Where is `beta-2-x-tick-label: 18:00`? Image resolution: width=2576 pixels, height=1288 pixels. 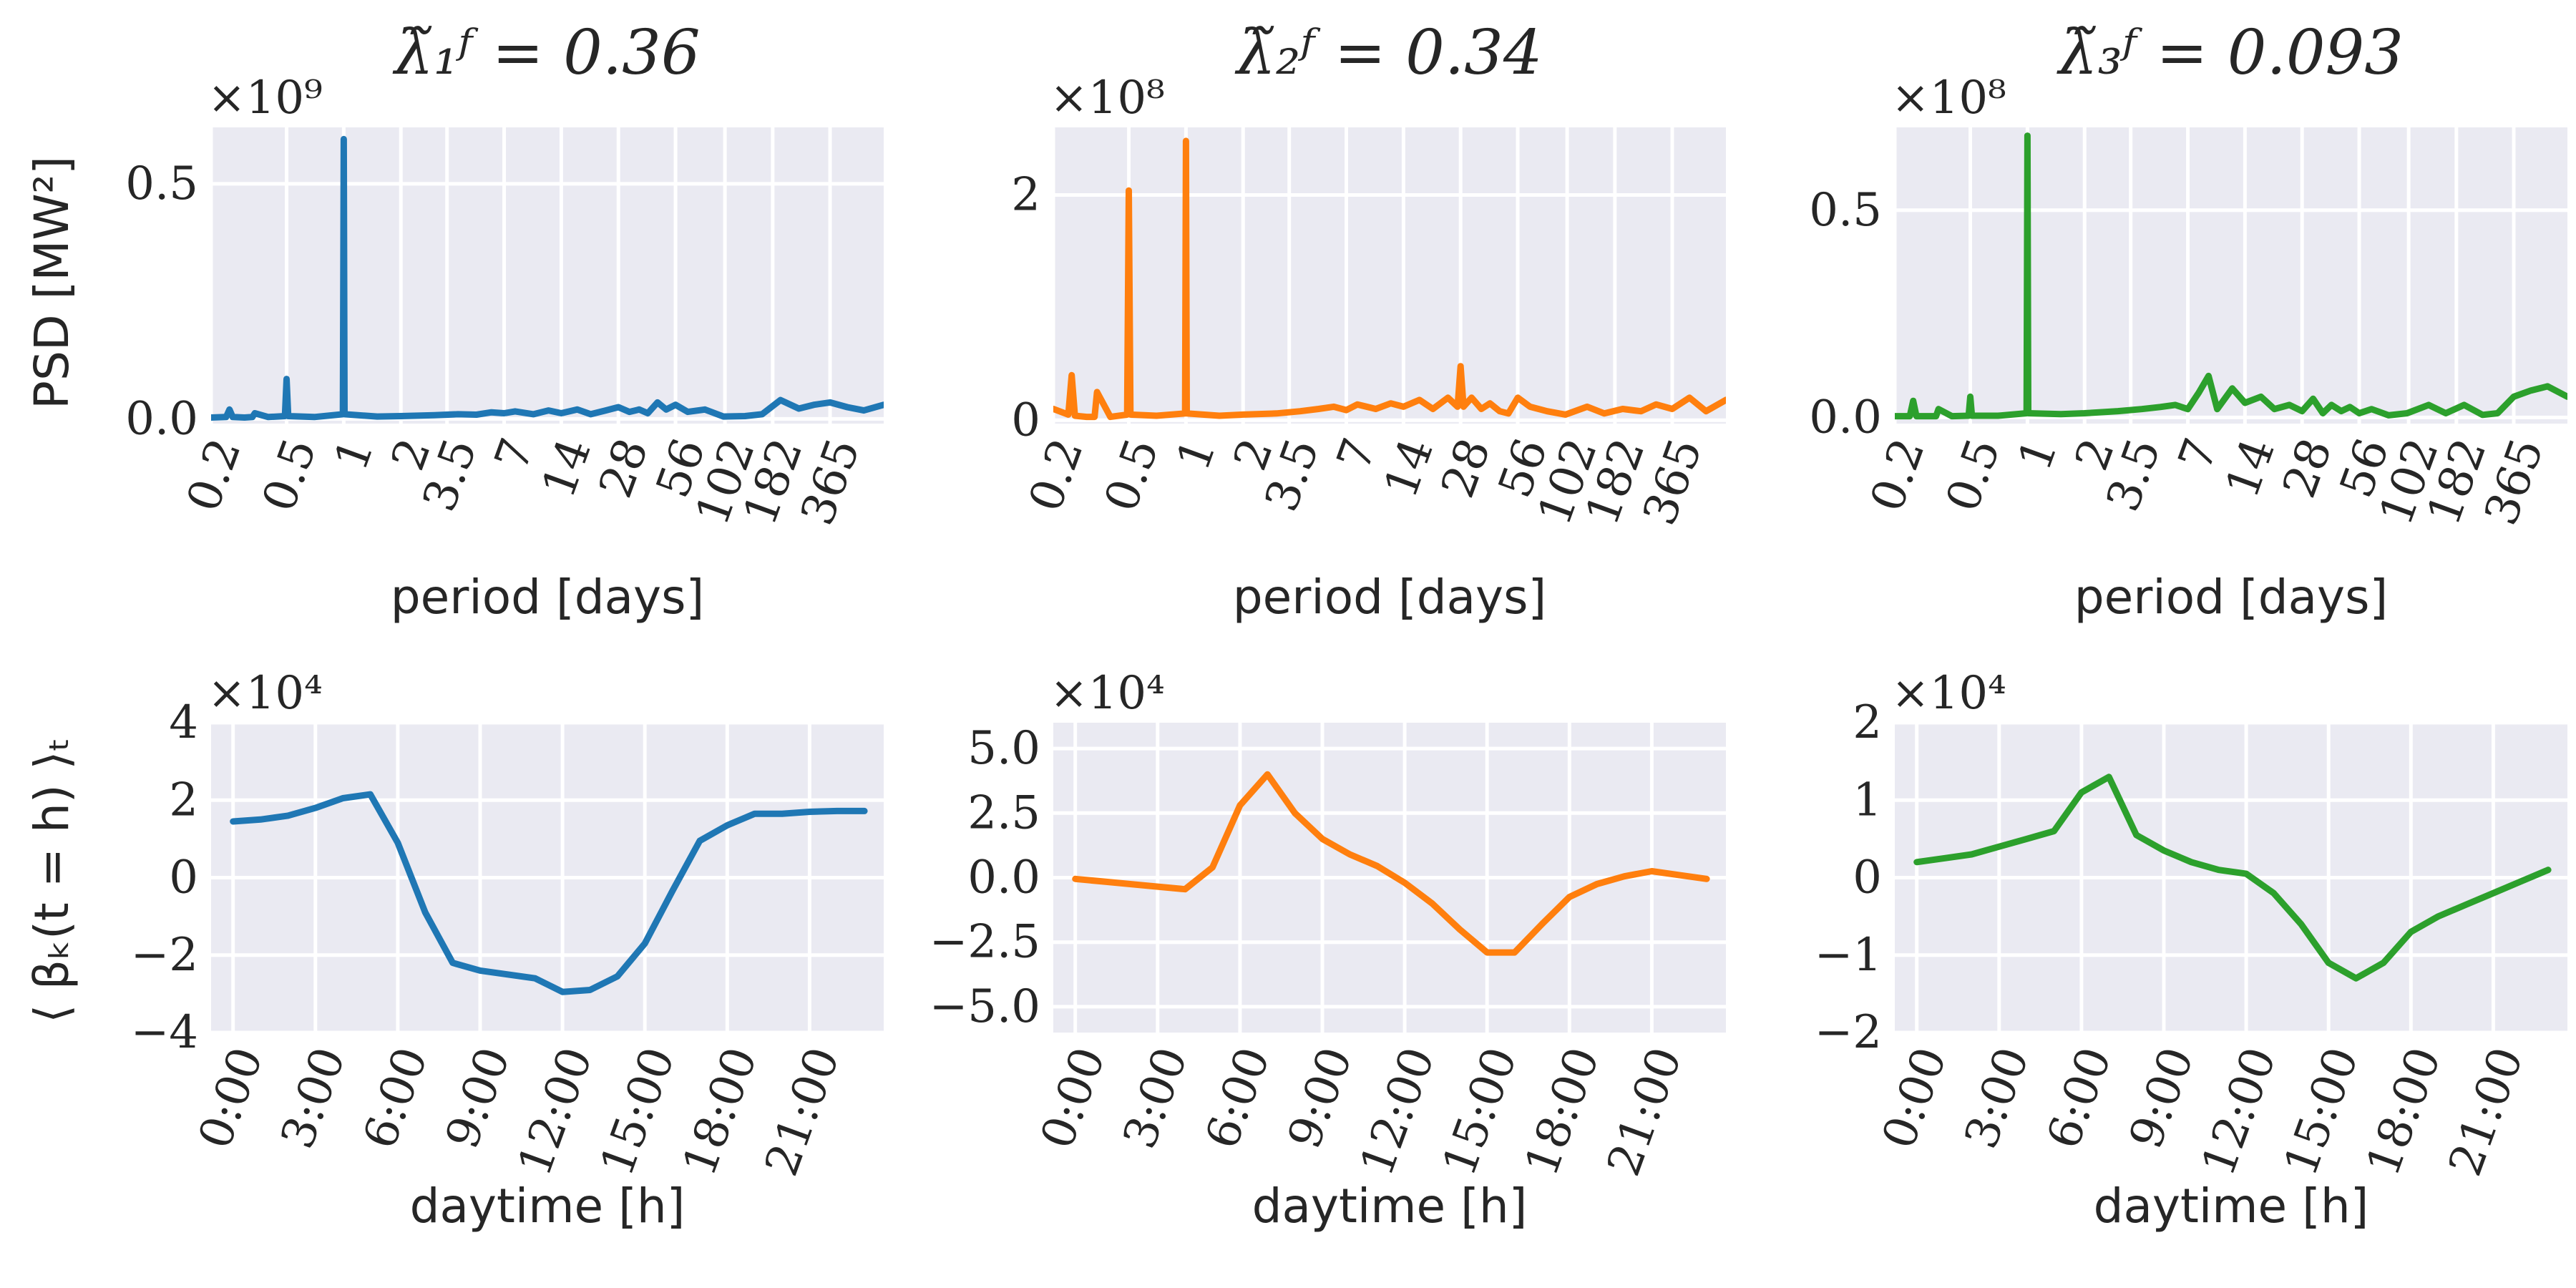 beta-2-x-tick-label: 18:00 is located at coordinates (1563, 1111).